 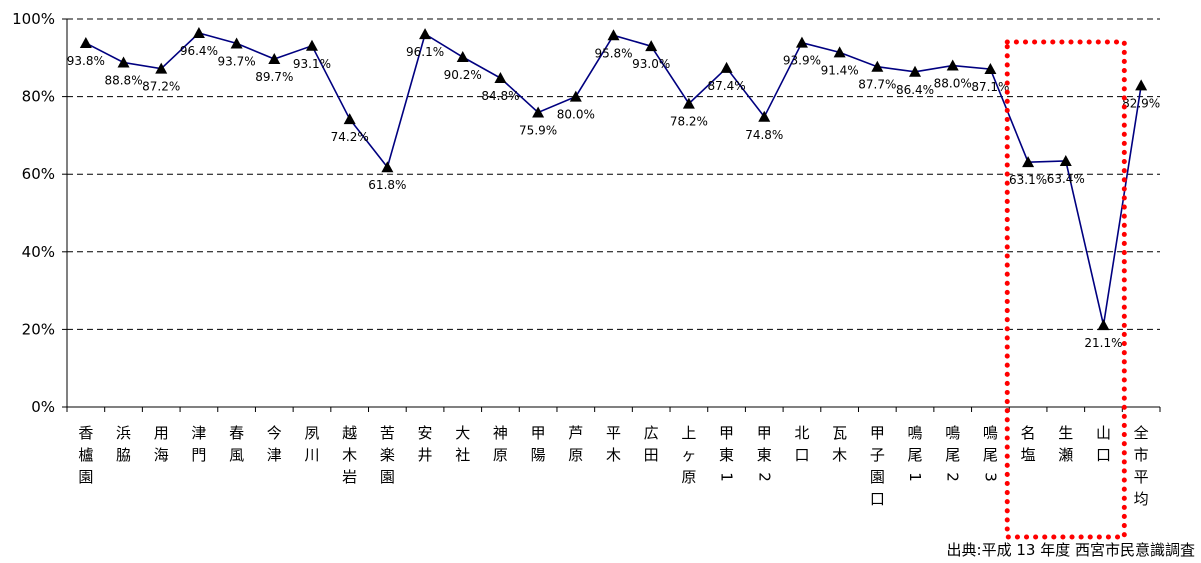 What do you see at coordinates (726, 455) in the screenshot?
I see `category-label: 東` at bounding box center [726, 455].